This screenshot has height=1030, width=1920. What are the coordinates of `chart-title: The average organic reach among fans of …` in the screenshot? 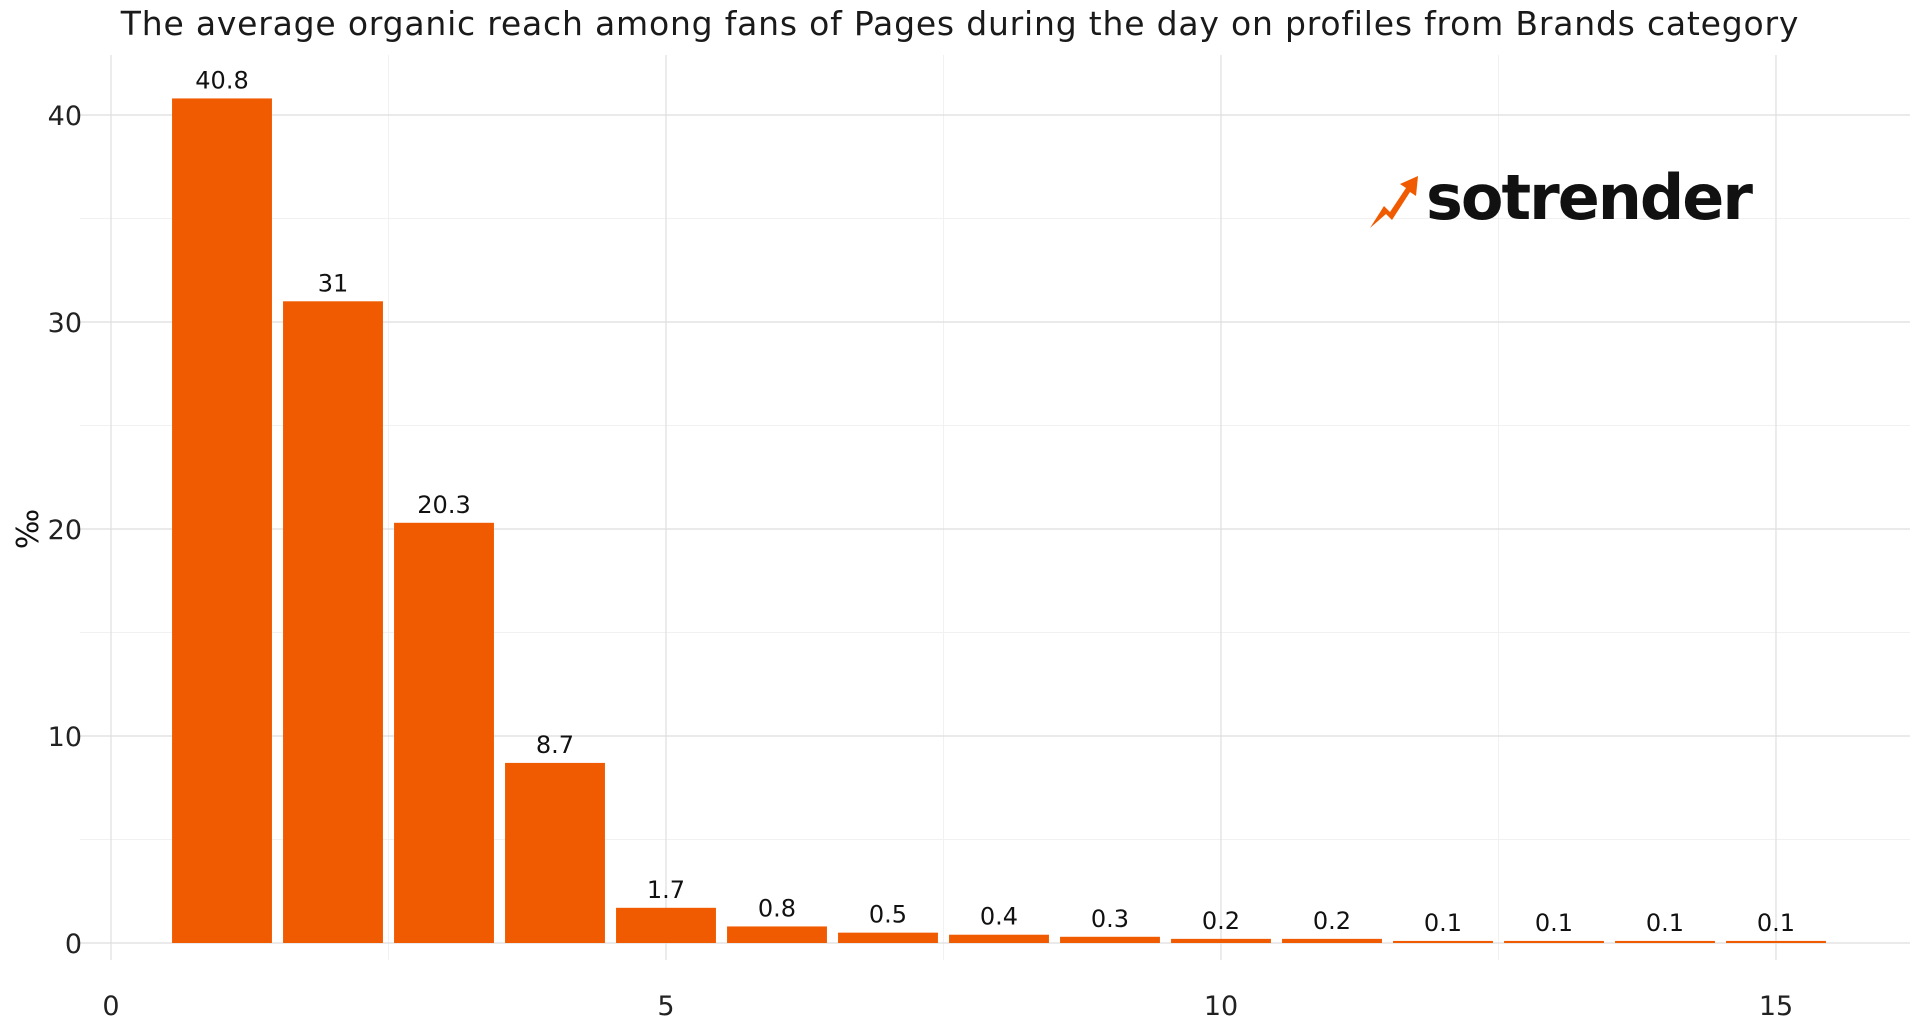 It's located at (960, 23).